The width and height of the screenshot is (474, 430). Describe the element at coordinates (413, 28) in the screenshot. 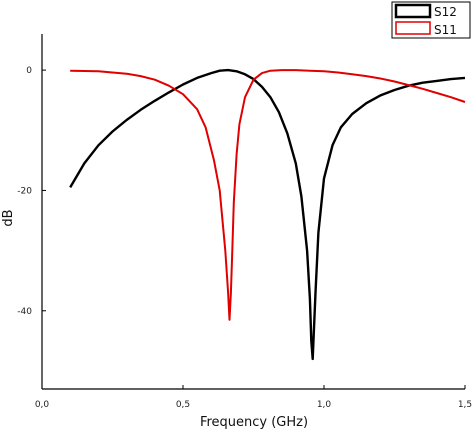

I see `legend-swatch-s11` at that location.